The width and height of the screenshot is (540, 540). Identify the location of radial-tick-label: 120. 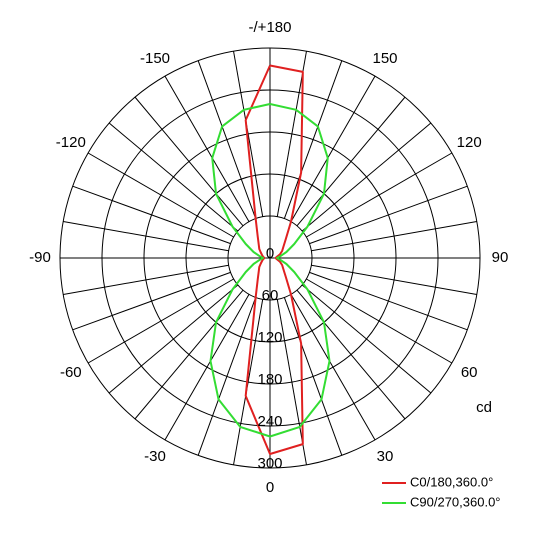
(269, 337).